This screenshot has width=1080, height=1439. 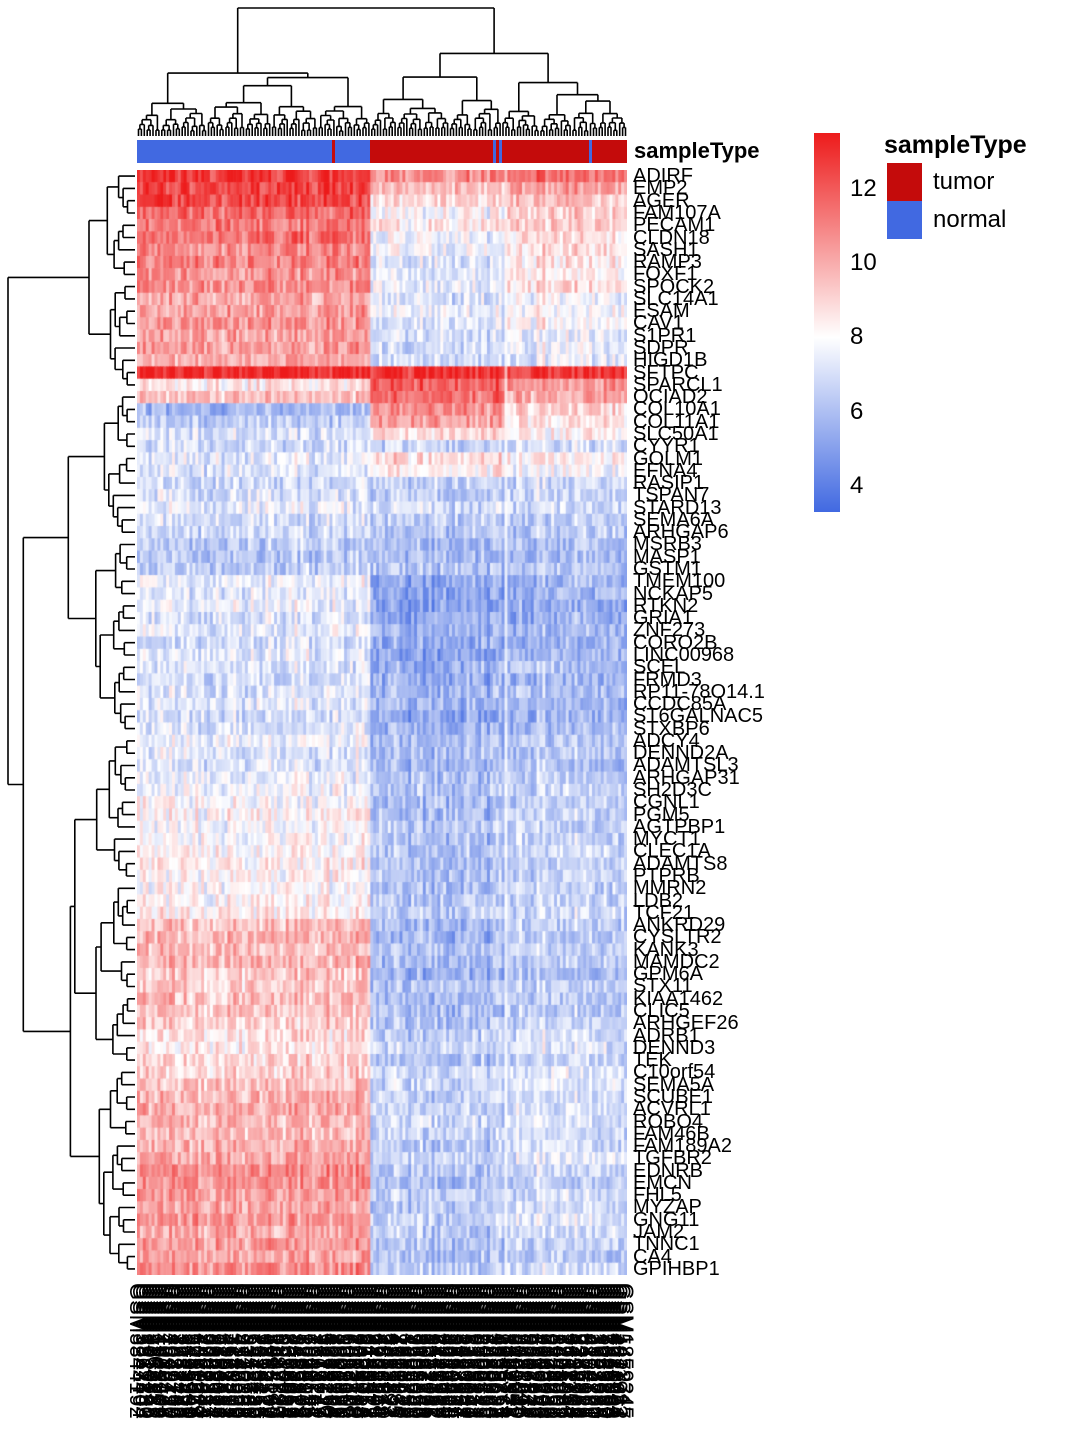 I want to click on column-label: GSM9984488, so click(x=360, y=1351).